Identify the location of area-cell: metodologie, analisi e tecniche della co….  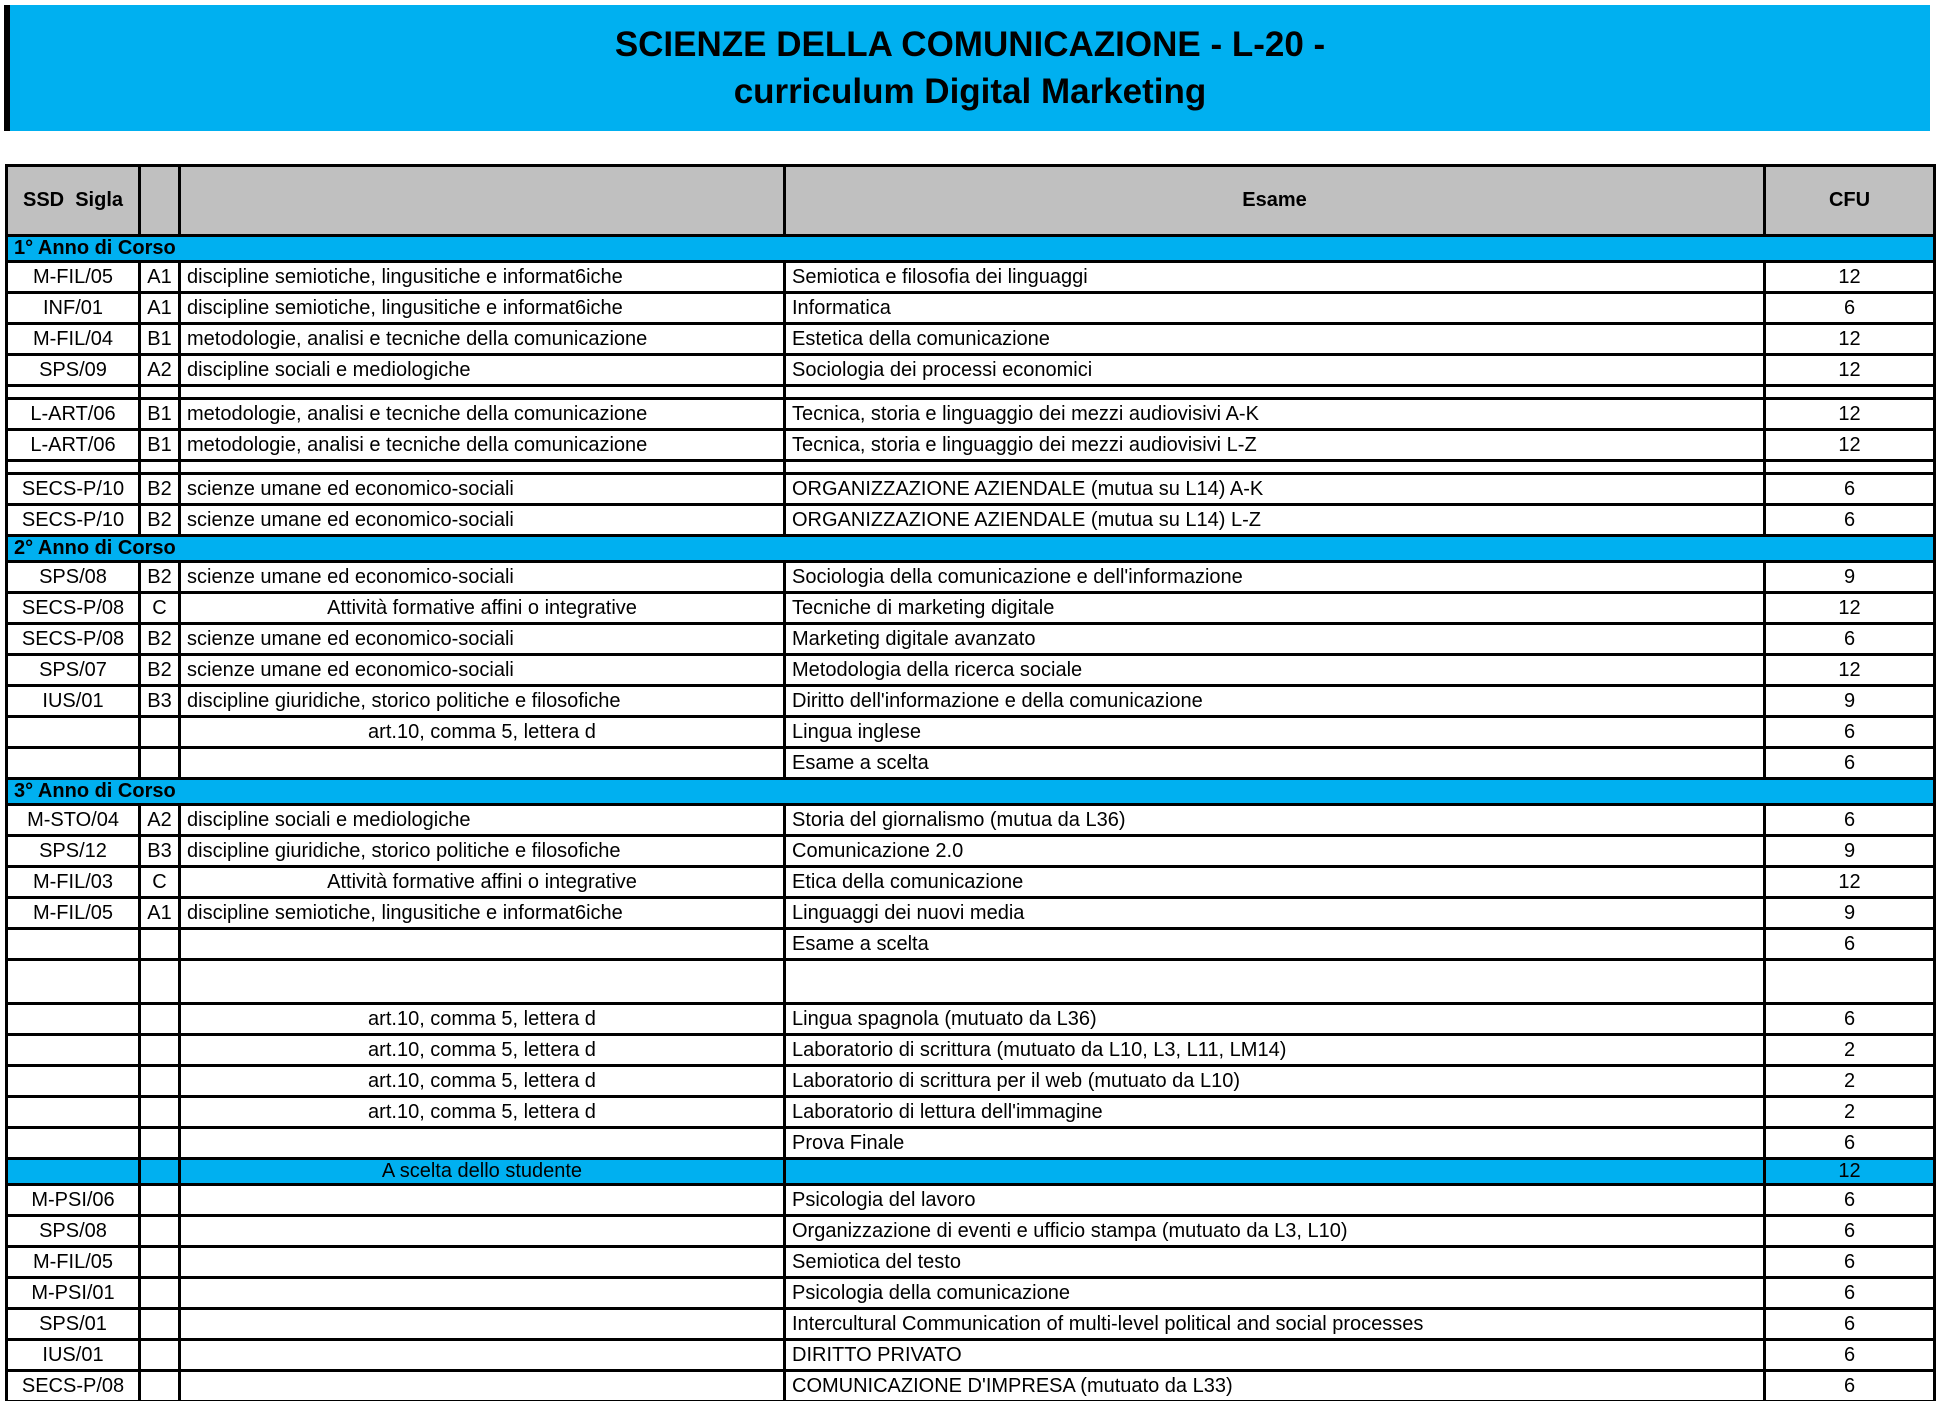
(482, 339).